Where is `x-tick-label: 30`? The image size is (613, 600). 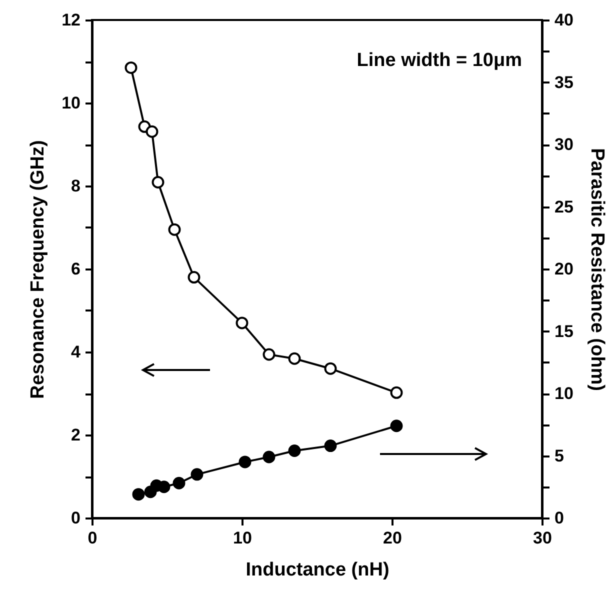
x-tick-label: 30 is located at coordinates (542, 538).